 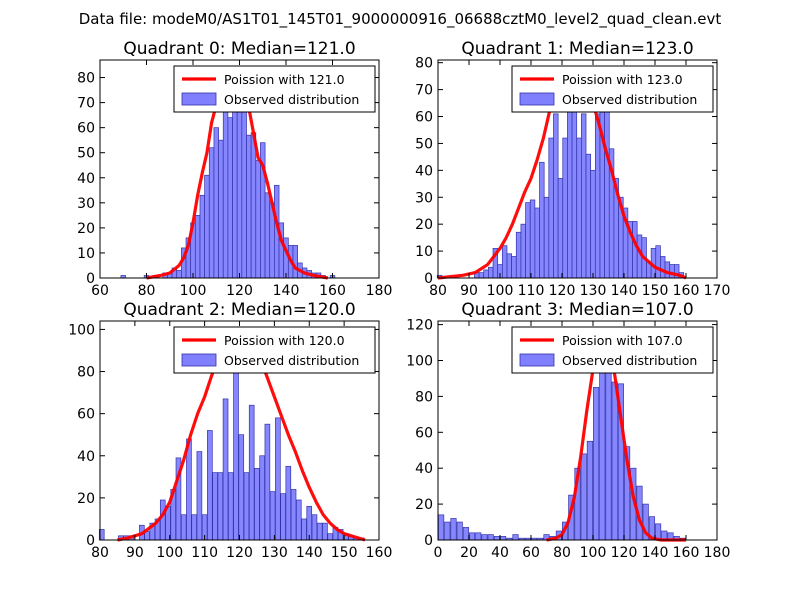 I want to click on axes-frame, so click(x=577, y=430).